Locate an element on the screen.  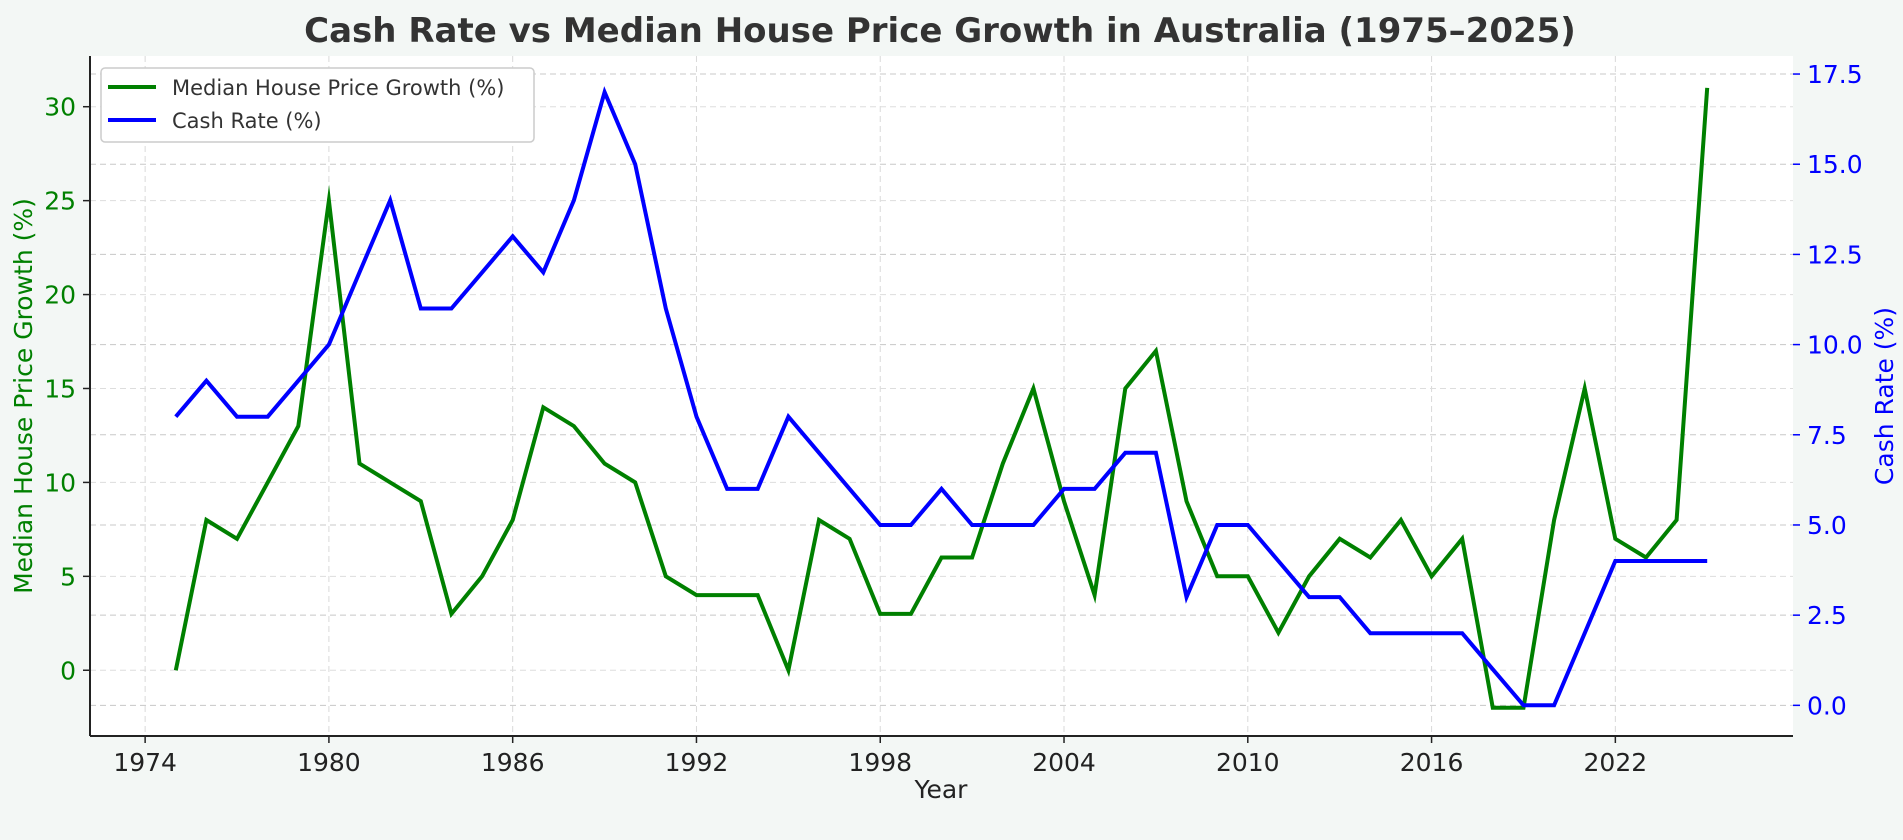
legend-box is located at coordinates (317, 105).